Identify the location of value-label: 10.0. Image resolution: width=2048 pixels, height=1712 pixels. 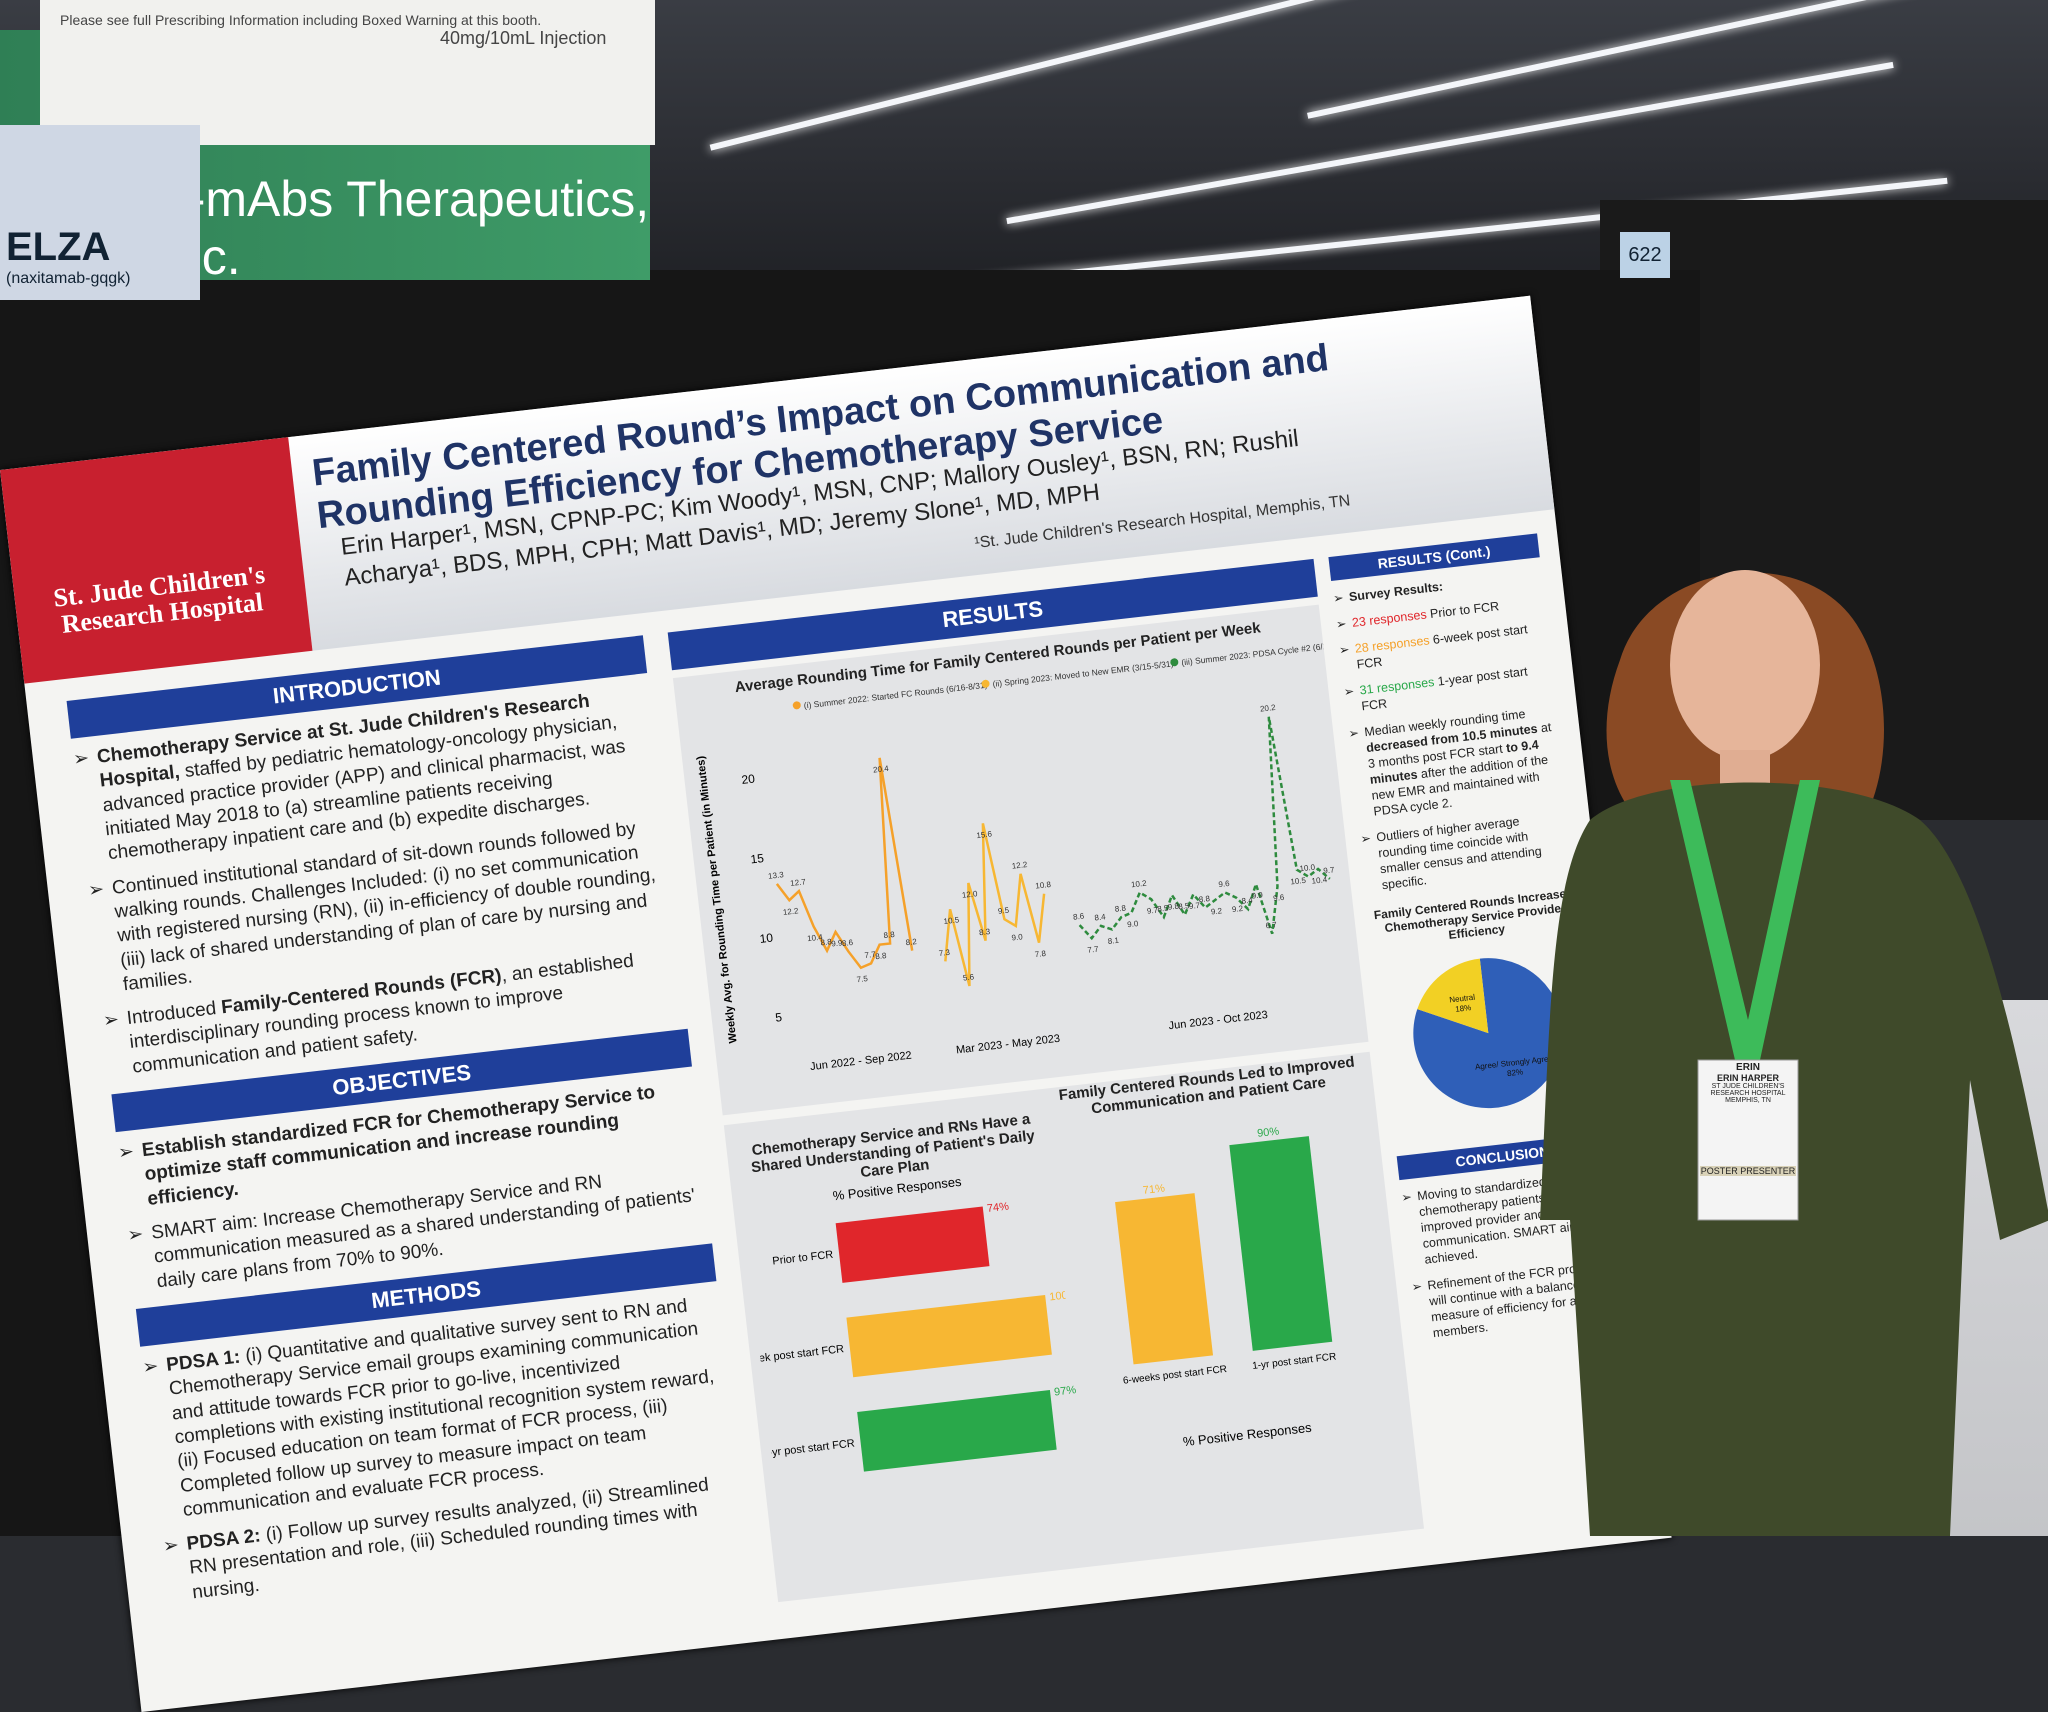
(1307, 868).